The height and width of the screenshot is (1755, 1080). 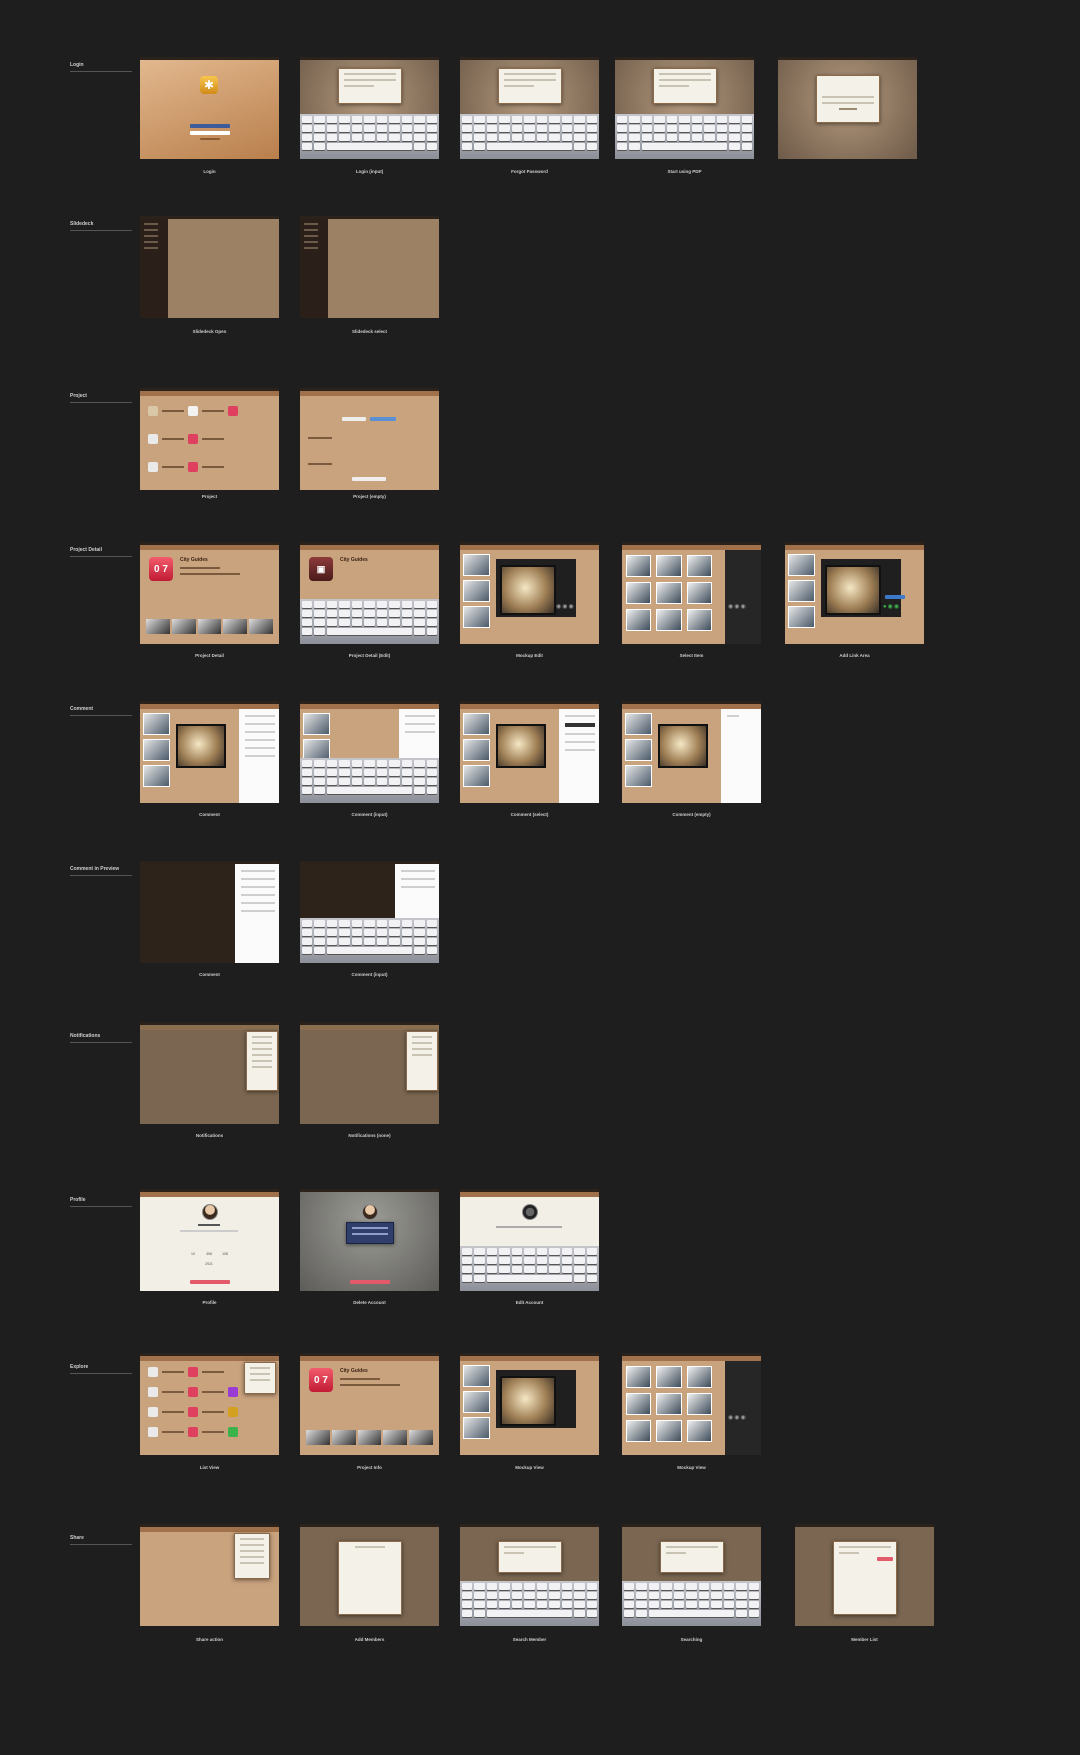 I want to click on screen-comment-select, so click(x=529, y=752).